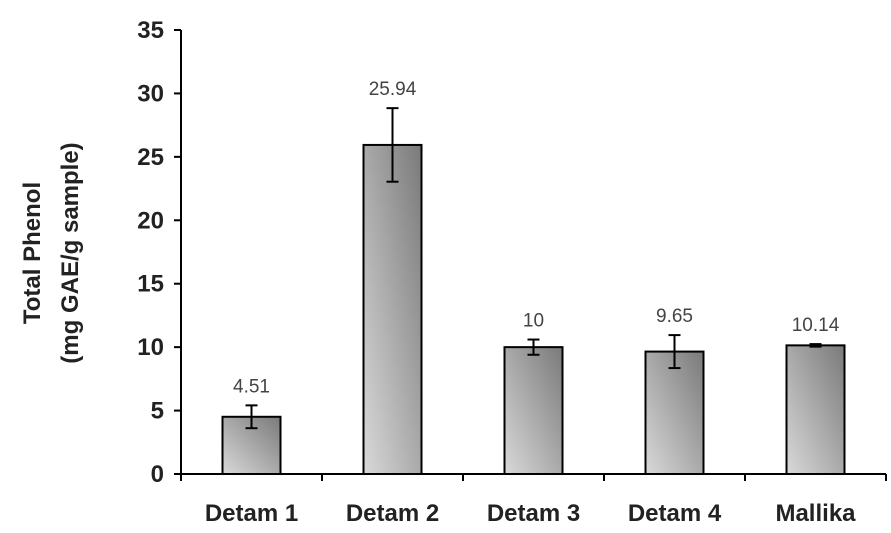 The width and height of the screenshot is (891, 533). What do you see at coordinates (150, 347) in the screenshot?
I see `y-tick-label: 10` at bounding box center [150, 347].